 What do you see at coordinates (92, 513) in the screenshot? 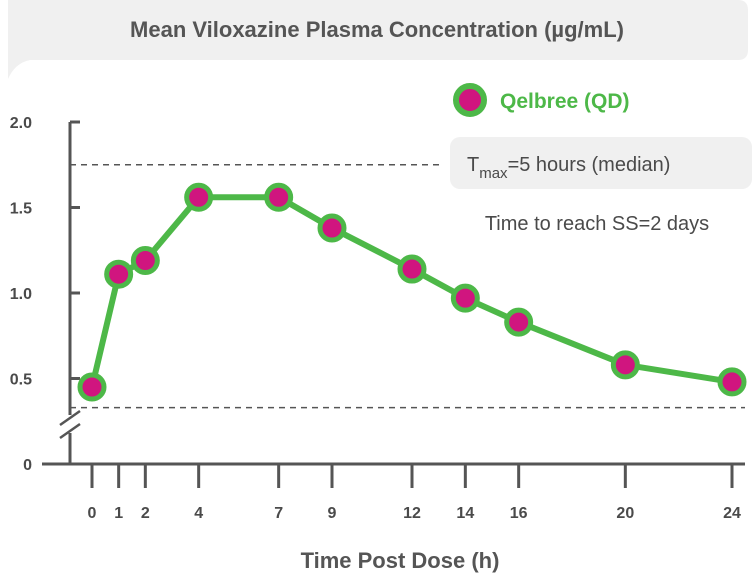
I see `x-tick-label: 0` at bounding box center [92, 513].